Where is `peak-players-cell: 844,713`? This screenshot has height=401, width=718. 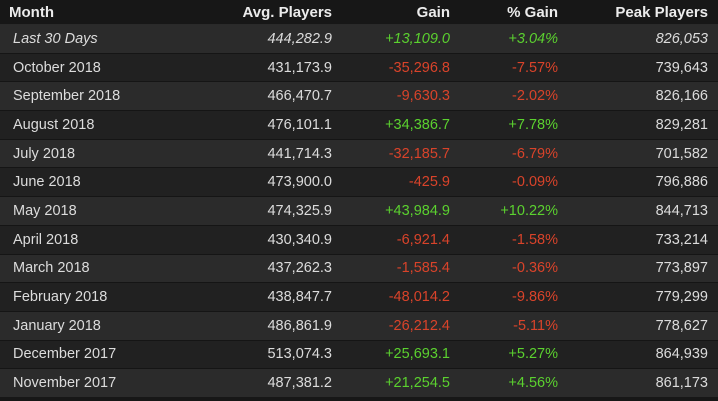 peak-players-cell: 844,713 is located at coordinates (643, 211).